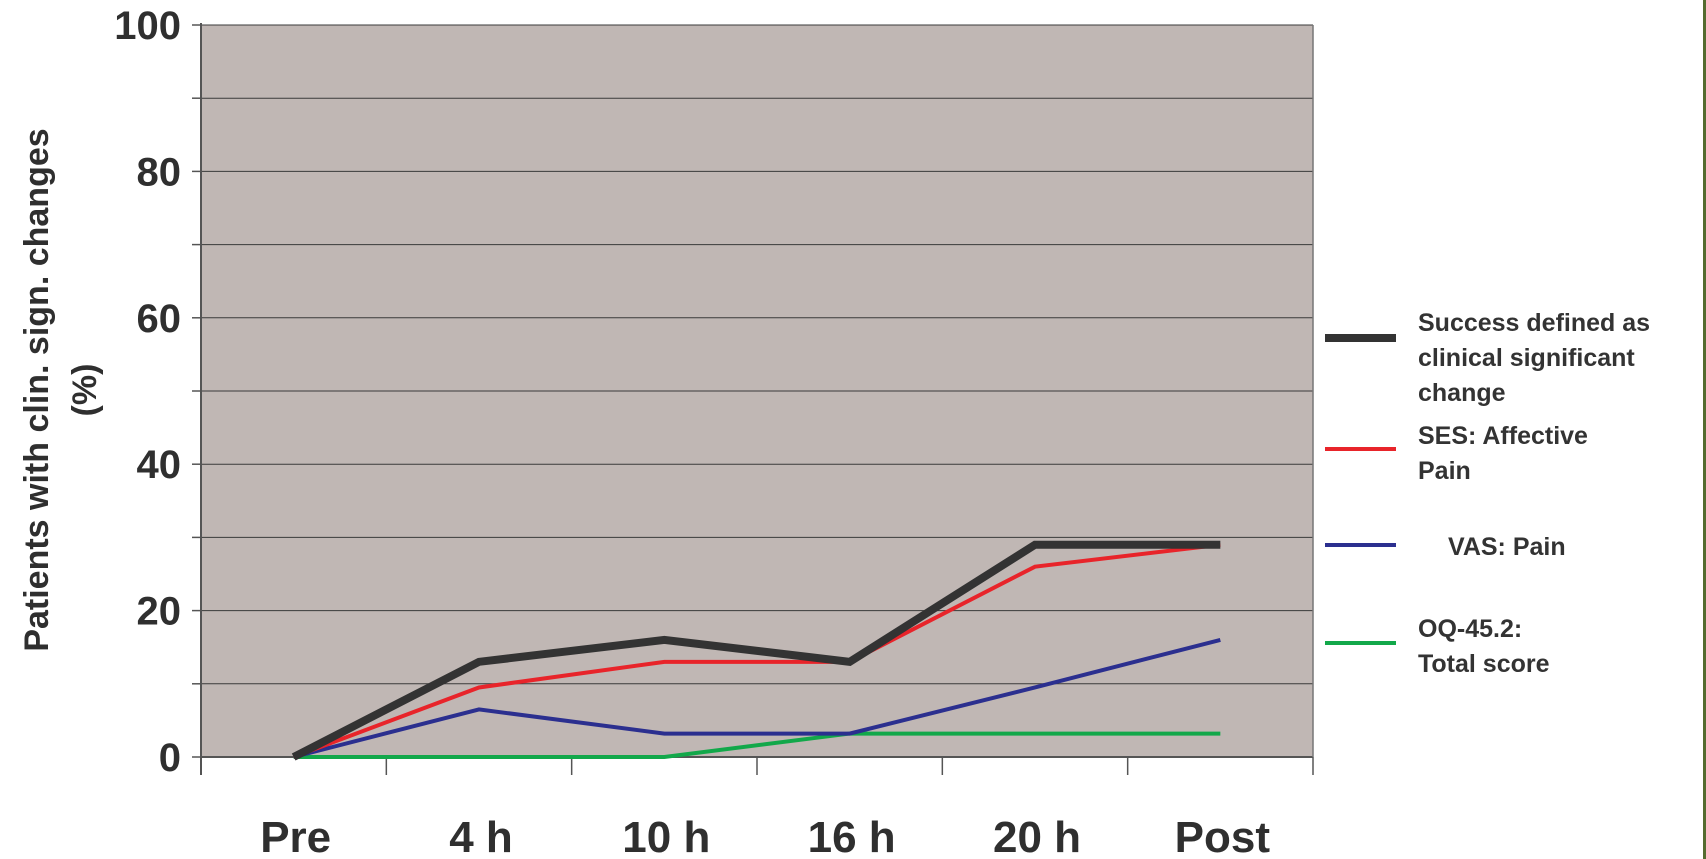  What do you see at coordinates (481, 836) in the screenshot?
I see `x-tick-label: 4 h` at bounding box center [481, 836].